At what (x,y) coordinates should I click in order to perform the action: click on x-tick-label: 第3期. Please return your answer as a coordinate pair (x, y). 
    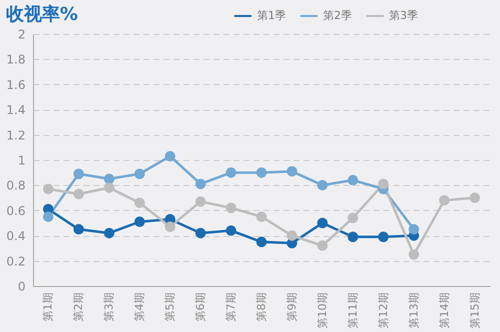
    Looking at the image, I should click on (109, 307).